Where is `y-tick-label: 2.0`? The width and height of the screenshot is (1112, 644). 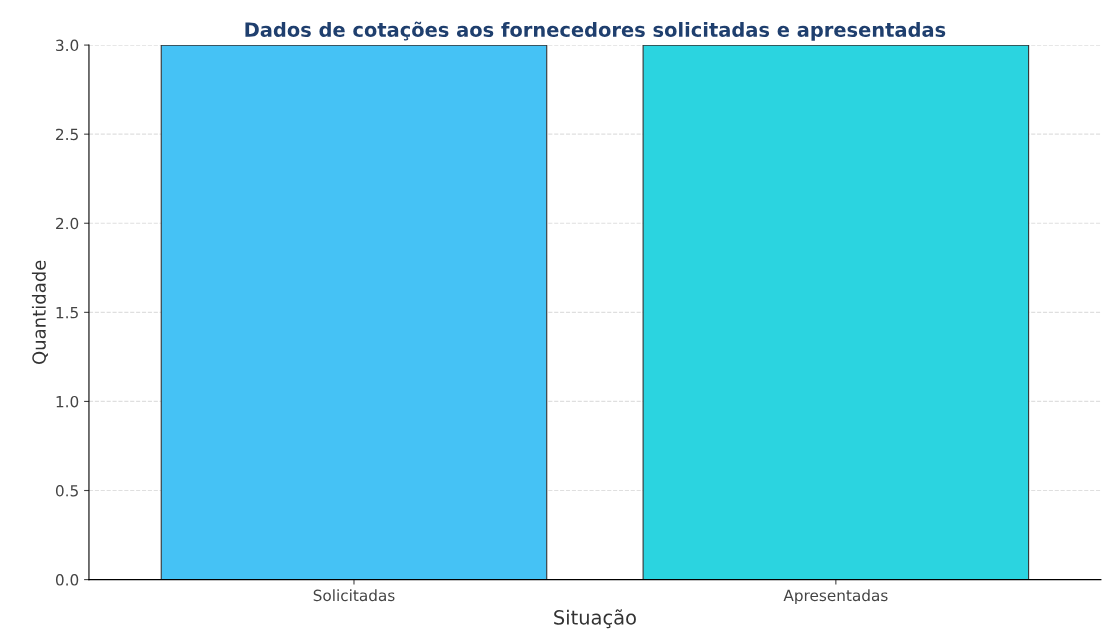 y-tick-label: 2.0 is located at coordinates (67, 223).